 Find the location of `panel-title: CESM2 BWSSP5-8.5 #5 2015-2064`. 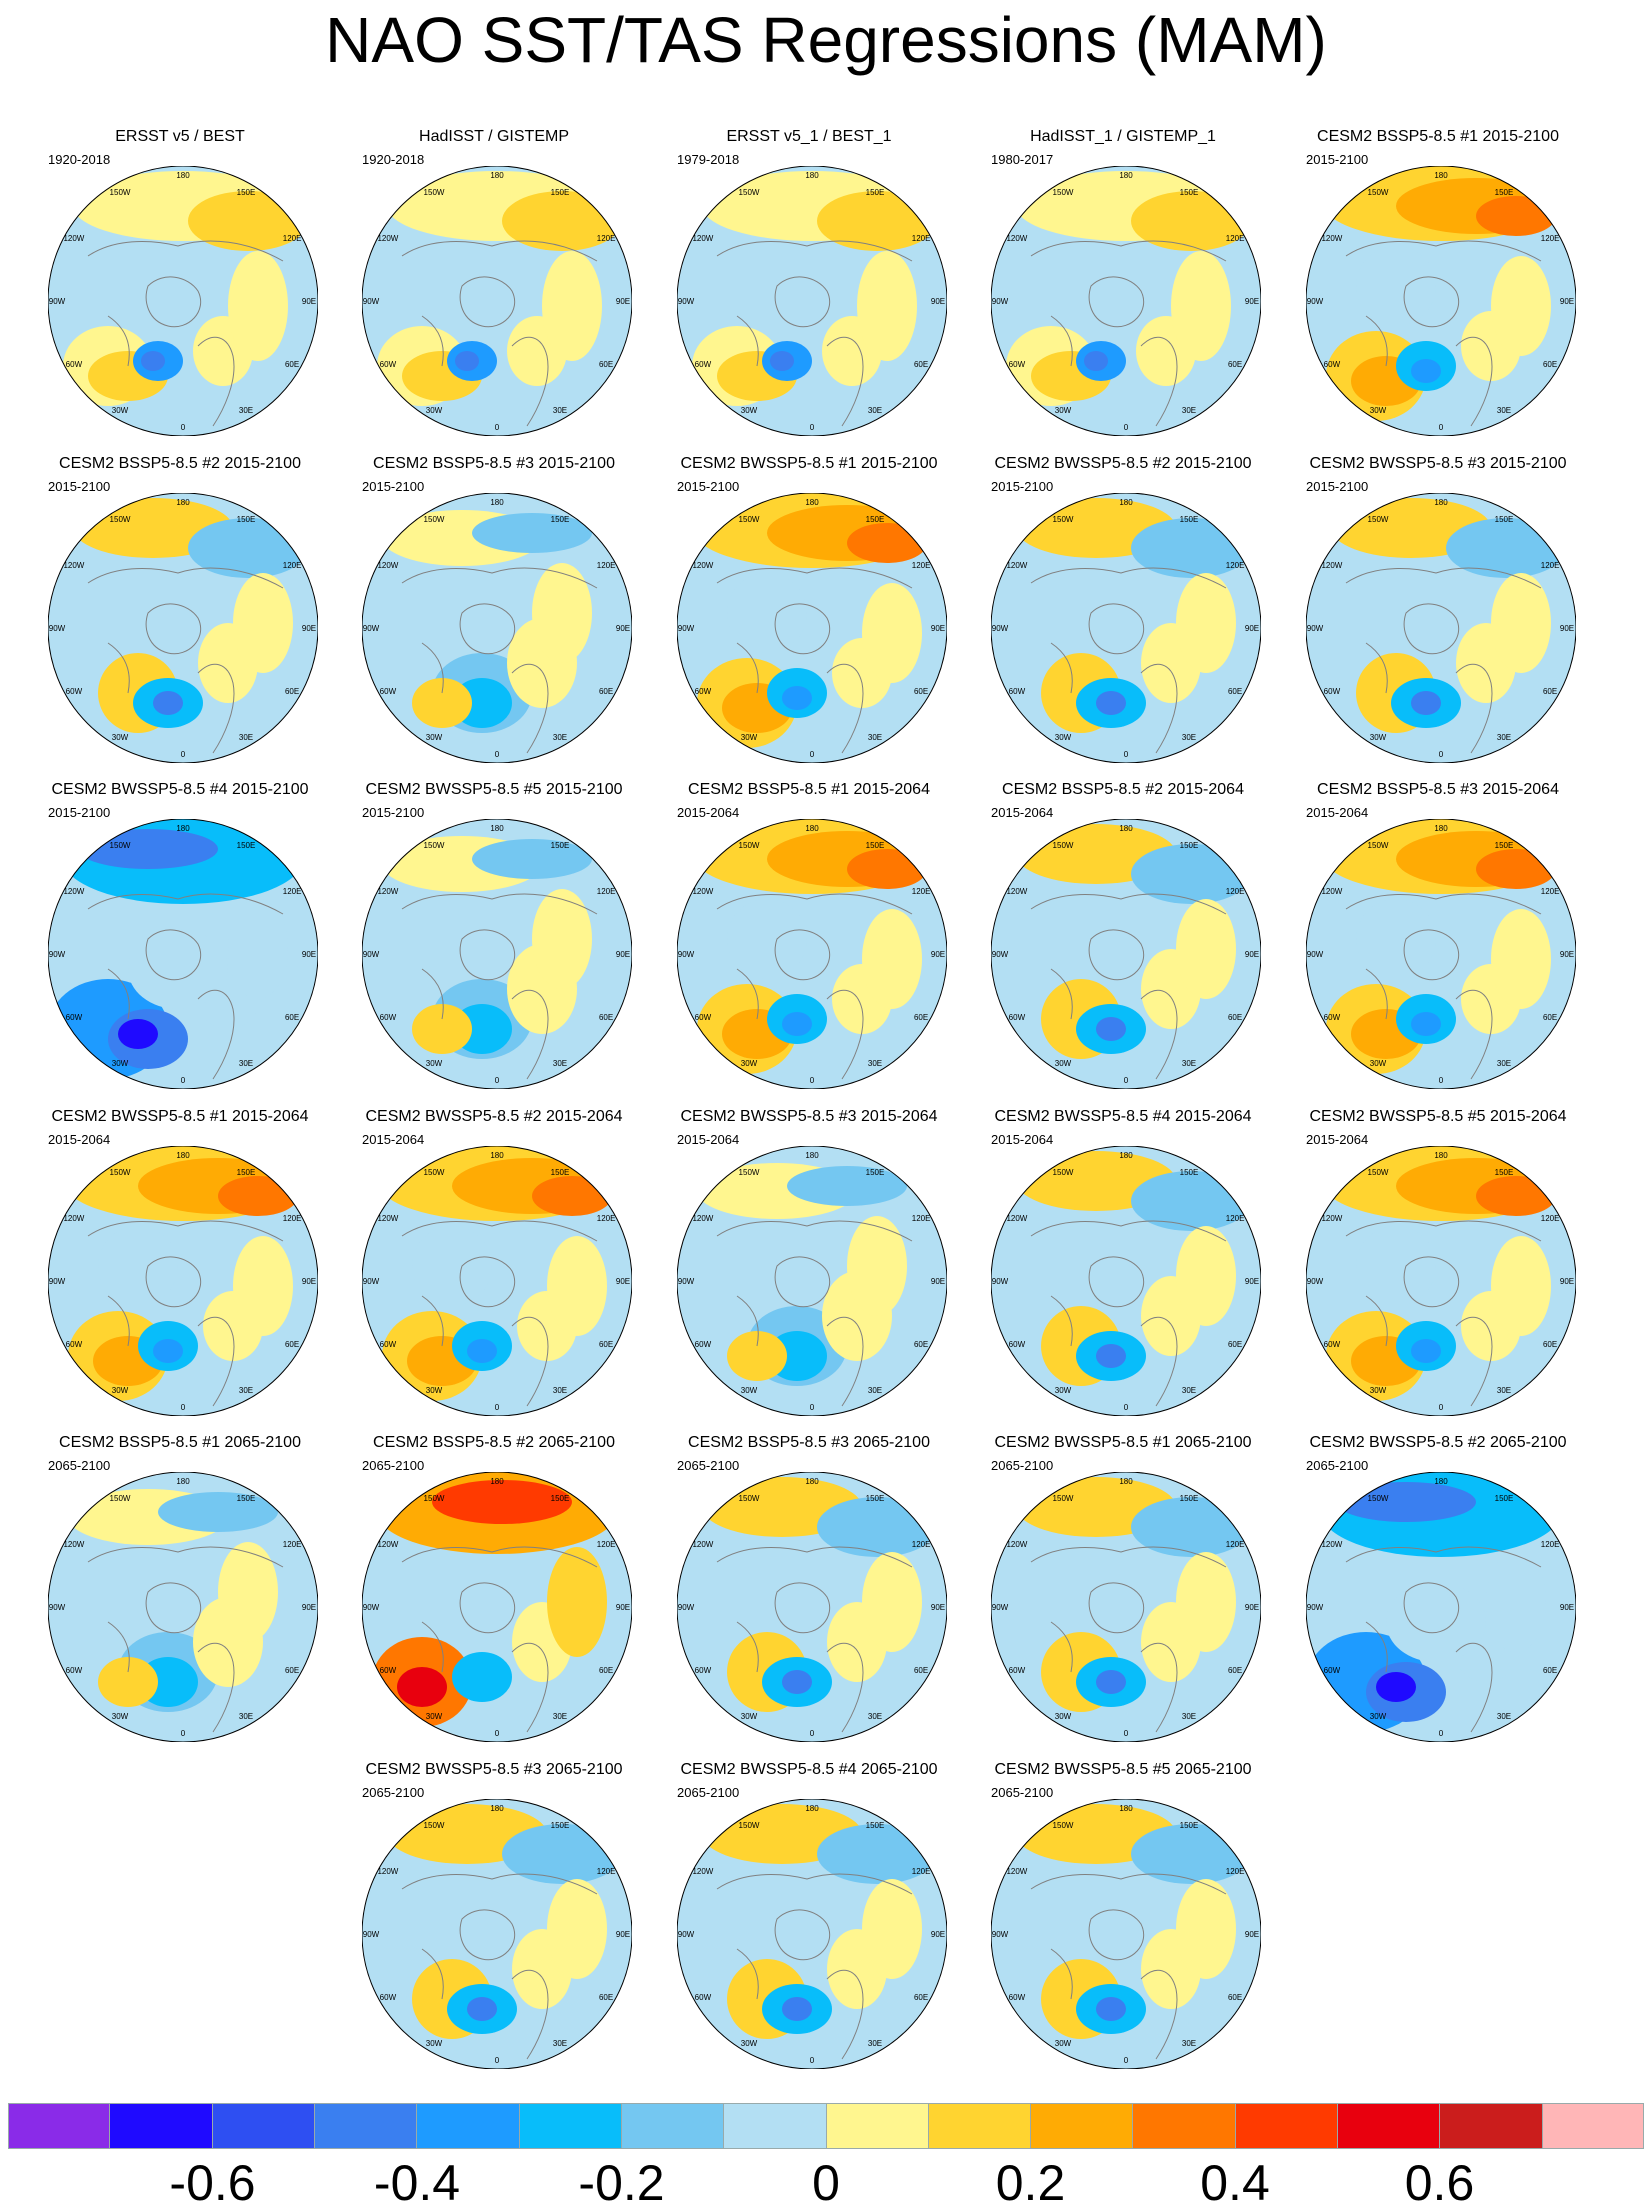

panel-title: CESM2 BWSSP5-8.5 #5 2015-2064 is located at coordinates (1438, 1116).